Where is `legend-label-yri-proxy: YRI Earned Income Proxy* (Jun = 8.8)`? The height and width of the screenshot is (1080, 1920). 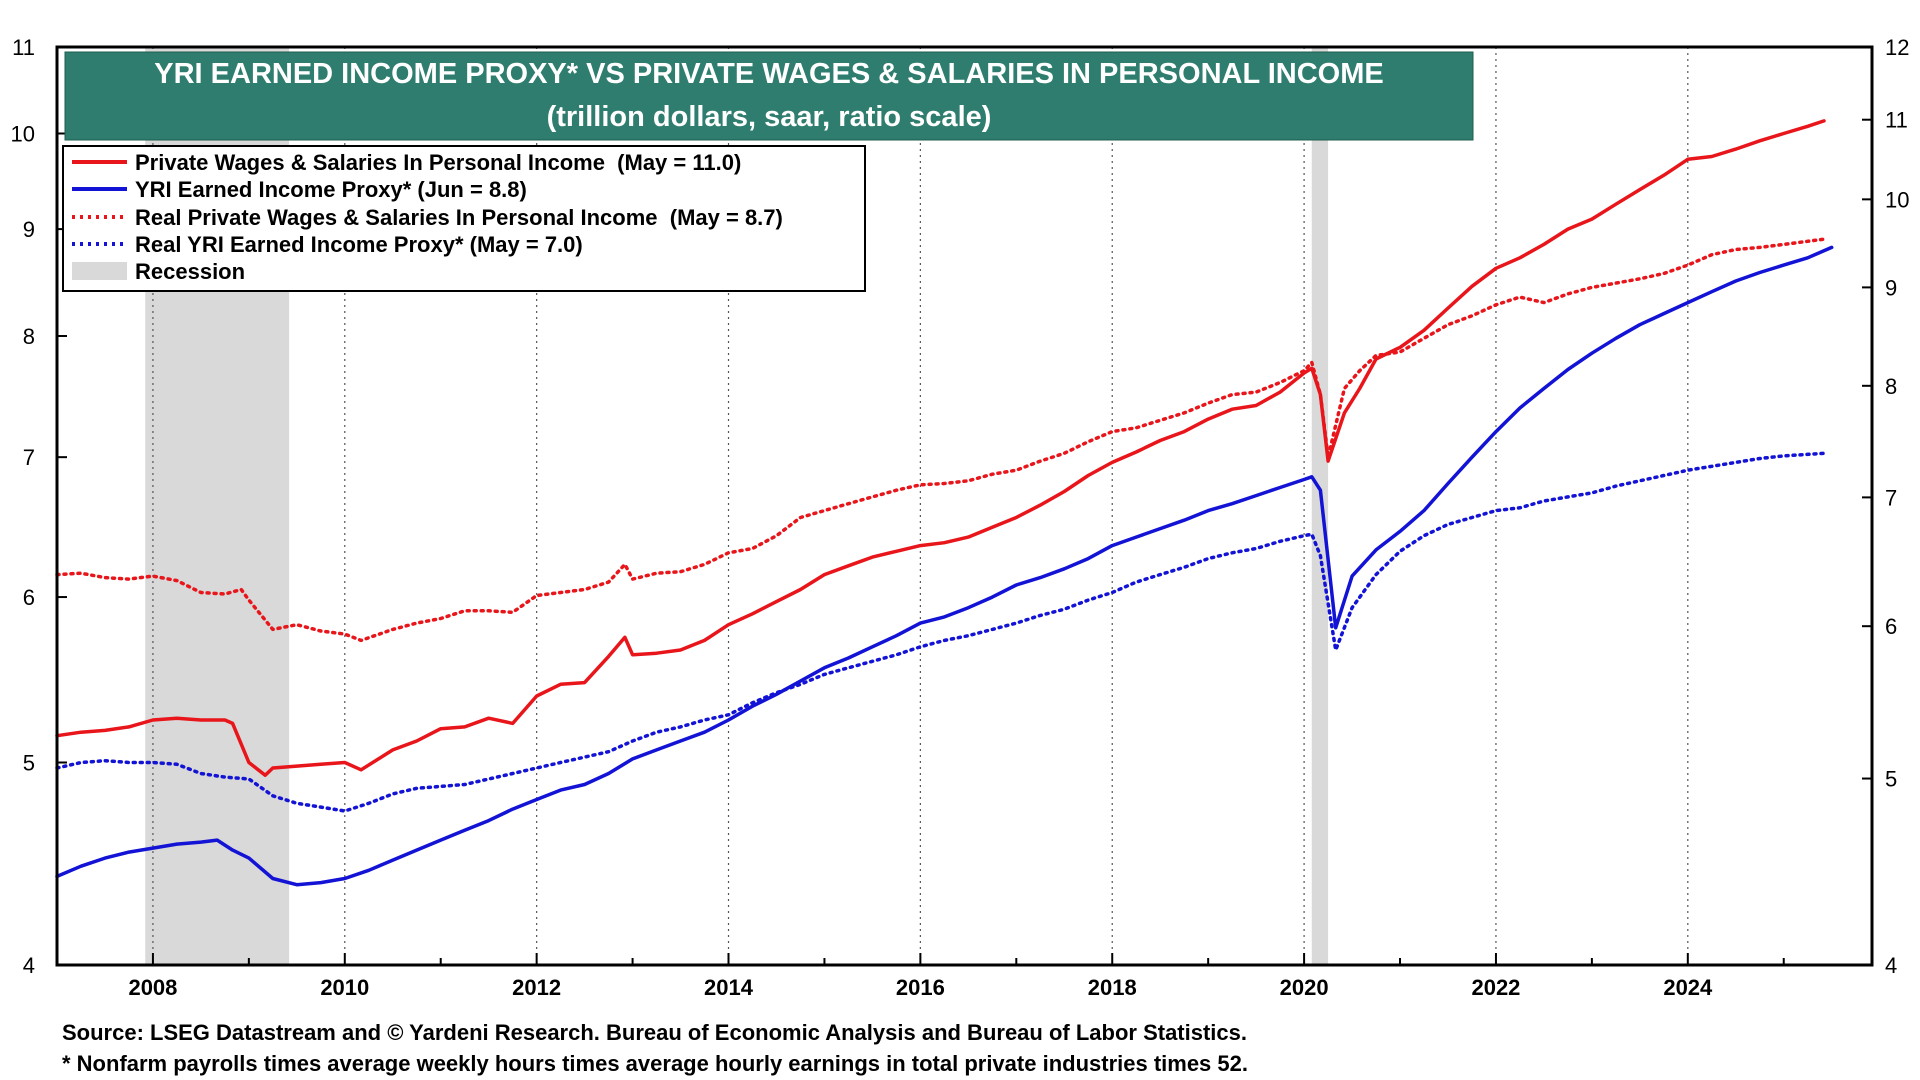 legend-label-yri-proxy: YRI Earned Income Proxy* (Jun = 8.8) is located at coordinates (331, 189).